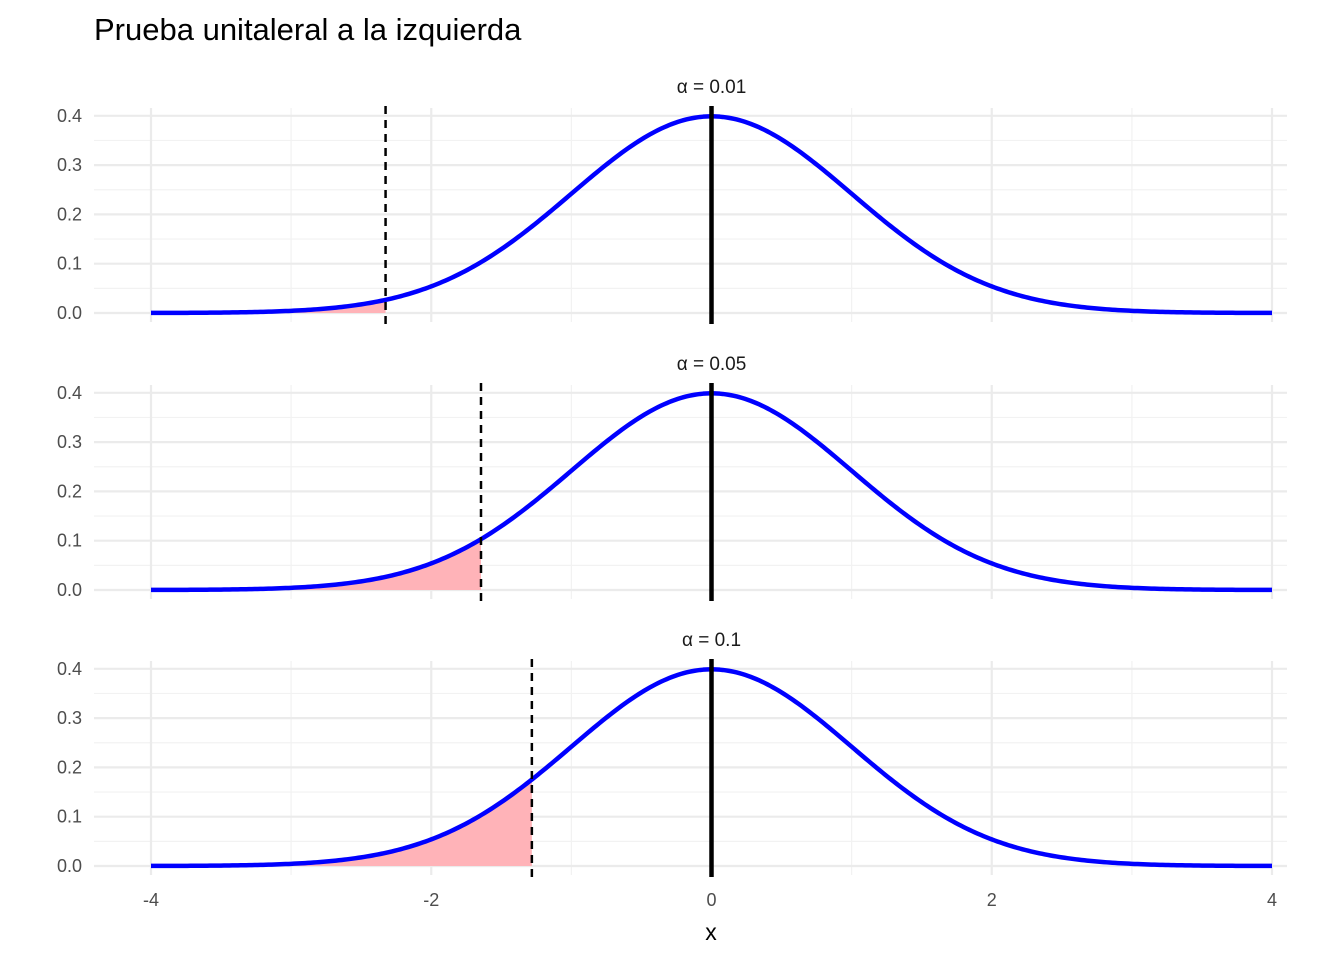  I want to click on strip-label: α = 0.05, so click(712, 364).